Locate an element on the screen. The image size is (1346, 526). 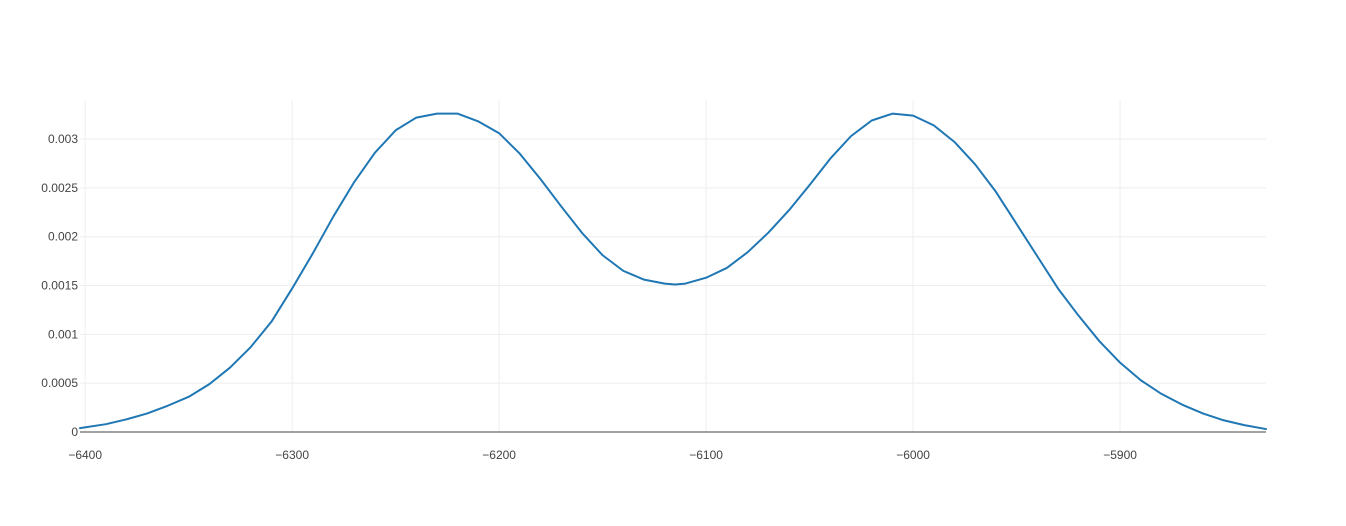
x-tick-label: −6200 is located at coordinates (499, 455).